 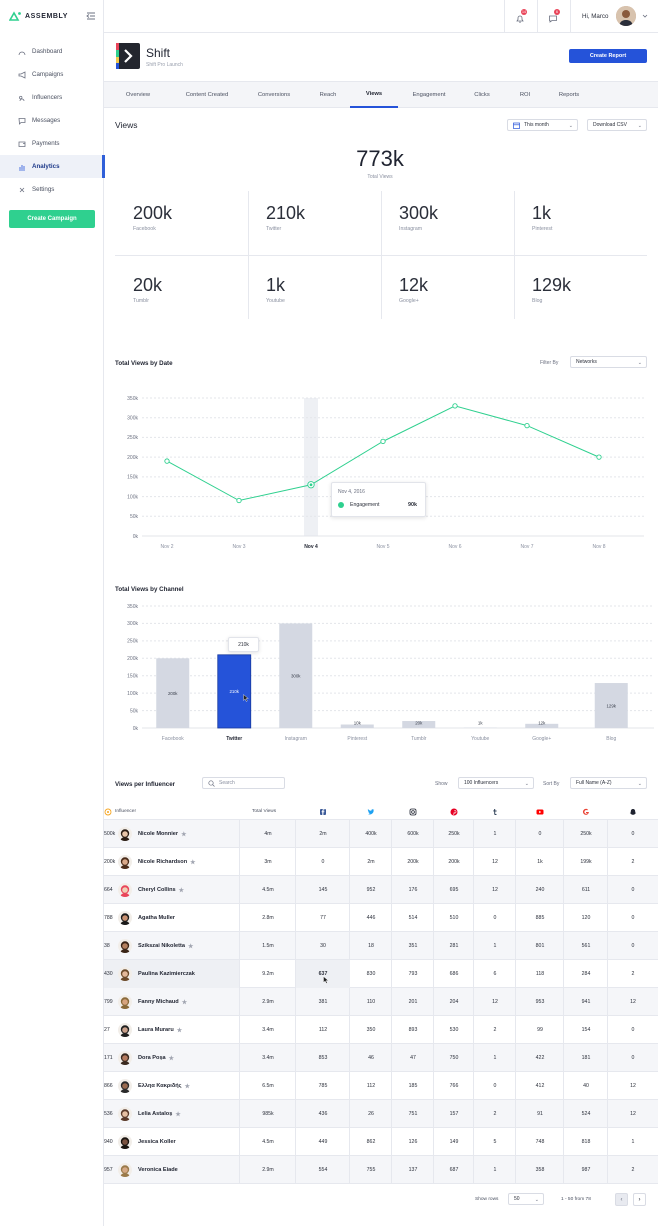 I want to click on notifications-button: 14, so click(x=521, y=19).